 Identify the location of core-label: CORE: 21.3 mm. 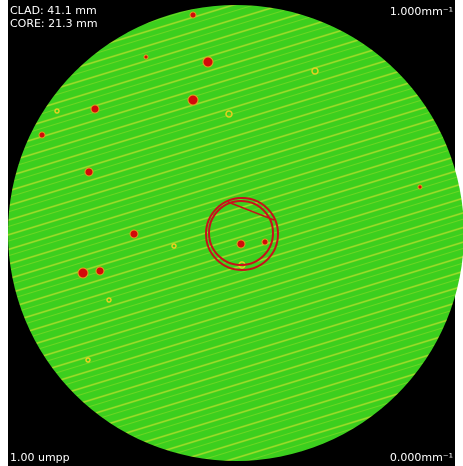
(54, 23).